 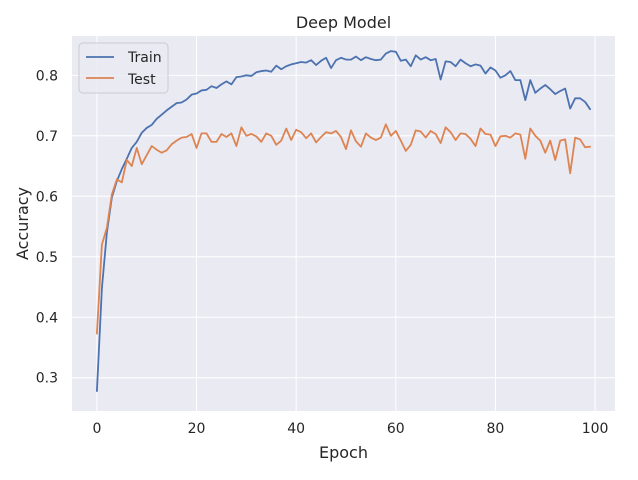 I want to click on x-tick-label: 100, so click(x=595, y=429).